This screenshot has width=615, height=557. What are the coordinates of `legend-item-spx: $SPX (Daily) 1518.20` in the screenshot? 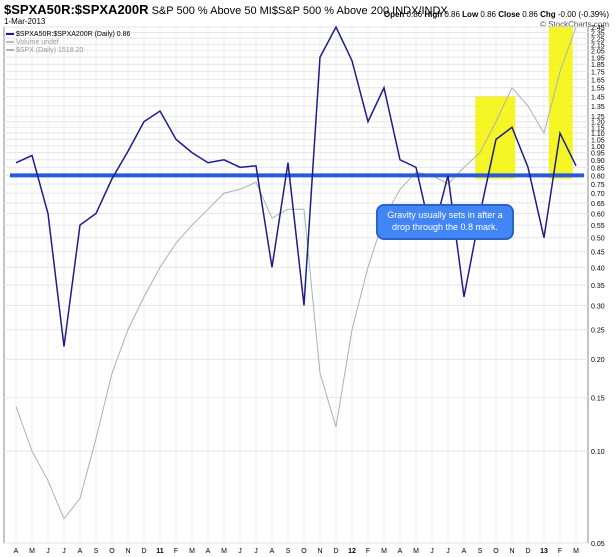 It's located at (68, 51).